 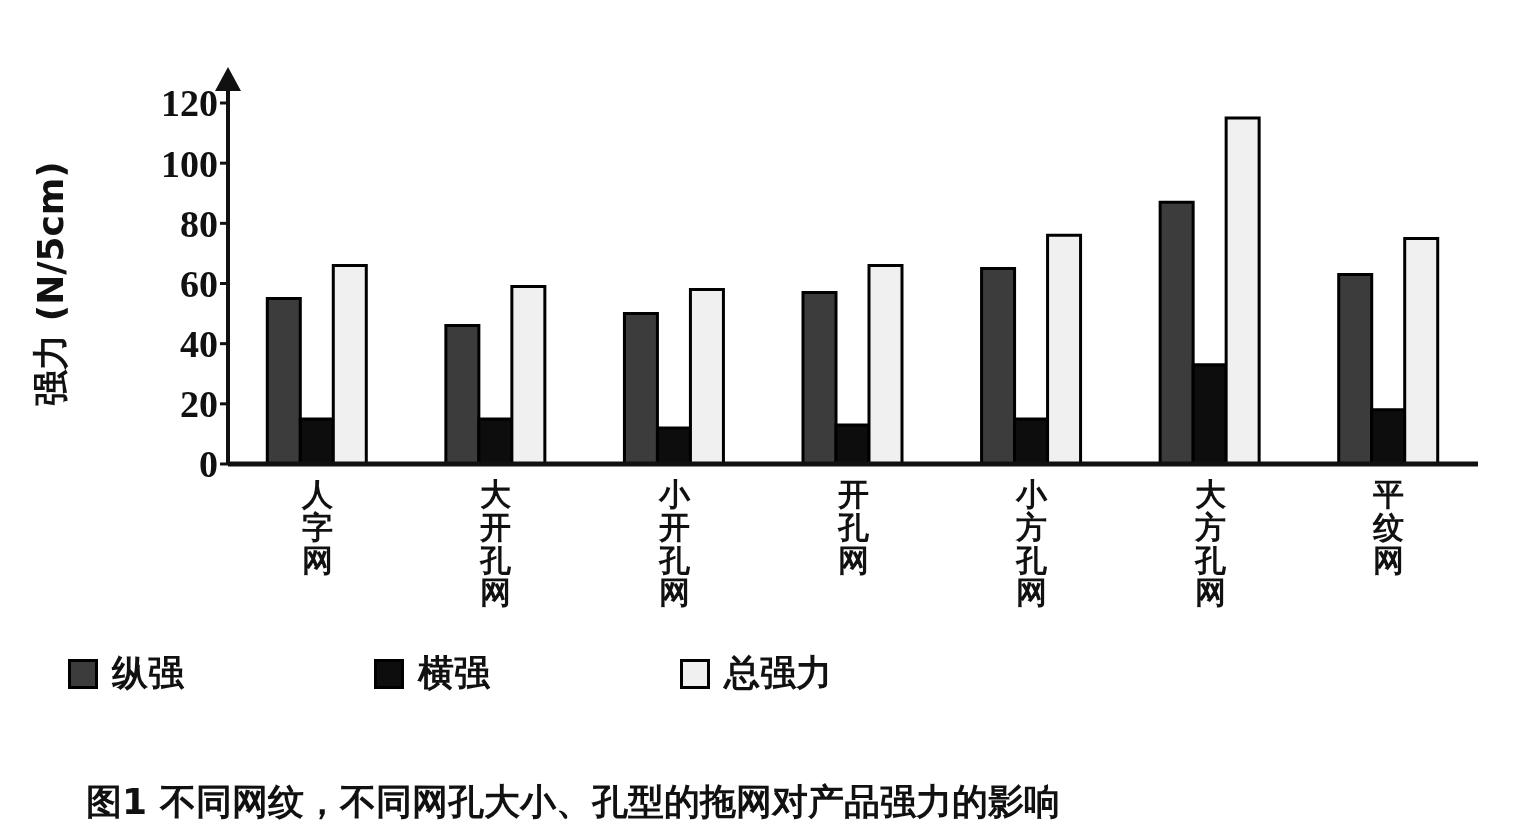 What do you see at coordinates (1032, 543) in the screenshot?
I see `x-tick-label: 小方孔网` at bounding box center [1032, 543].